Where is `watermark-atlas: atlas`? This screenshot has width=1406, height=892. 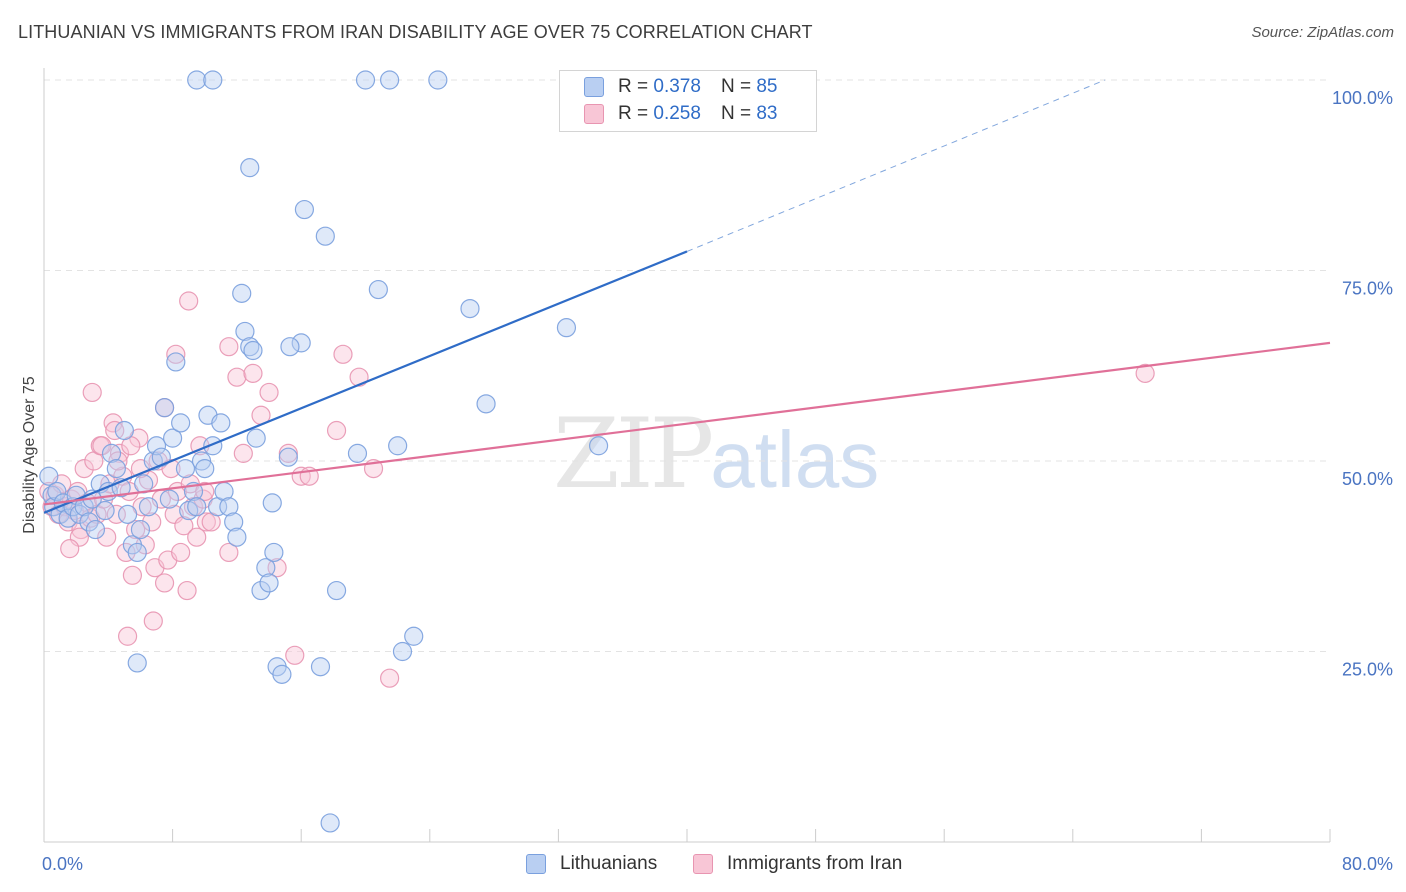 watermark-atlas: atlas is located at coordinates (795, 459).